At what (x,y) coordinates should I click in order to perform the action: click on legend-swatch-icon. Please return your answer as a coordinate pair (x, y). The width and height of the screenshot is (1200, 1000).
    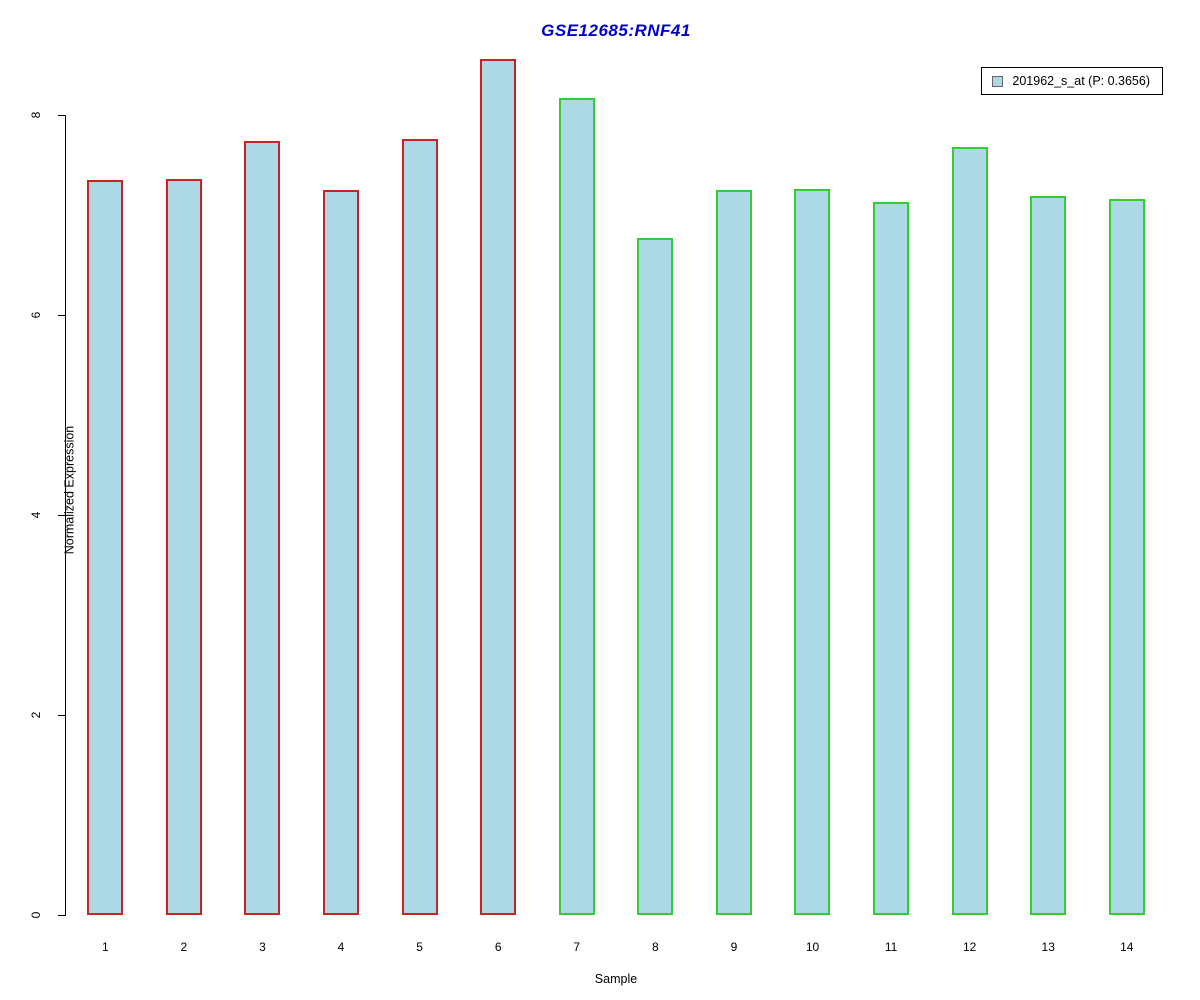
    Looking at the image, I should click on (998, 81).